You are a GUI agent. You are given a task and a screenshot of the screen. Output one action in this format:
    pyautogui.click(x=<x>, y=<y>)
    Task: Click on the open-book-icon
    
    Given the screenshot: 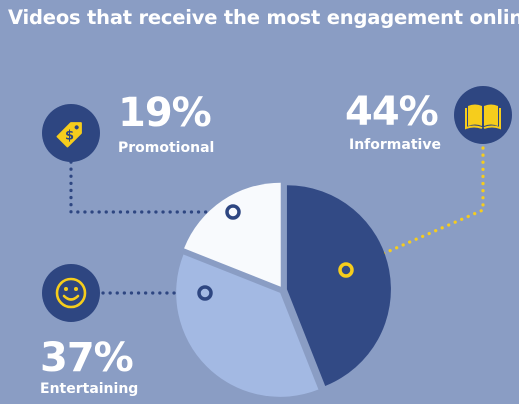 What is the action you would take?
    pyautogui.click(x=483, y=117)
    